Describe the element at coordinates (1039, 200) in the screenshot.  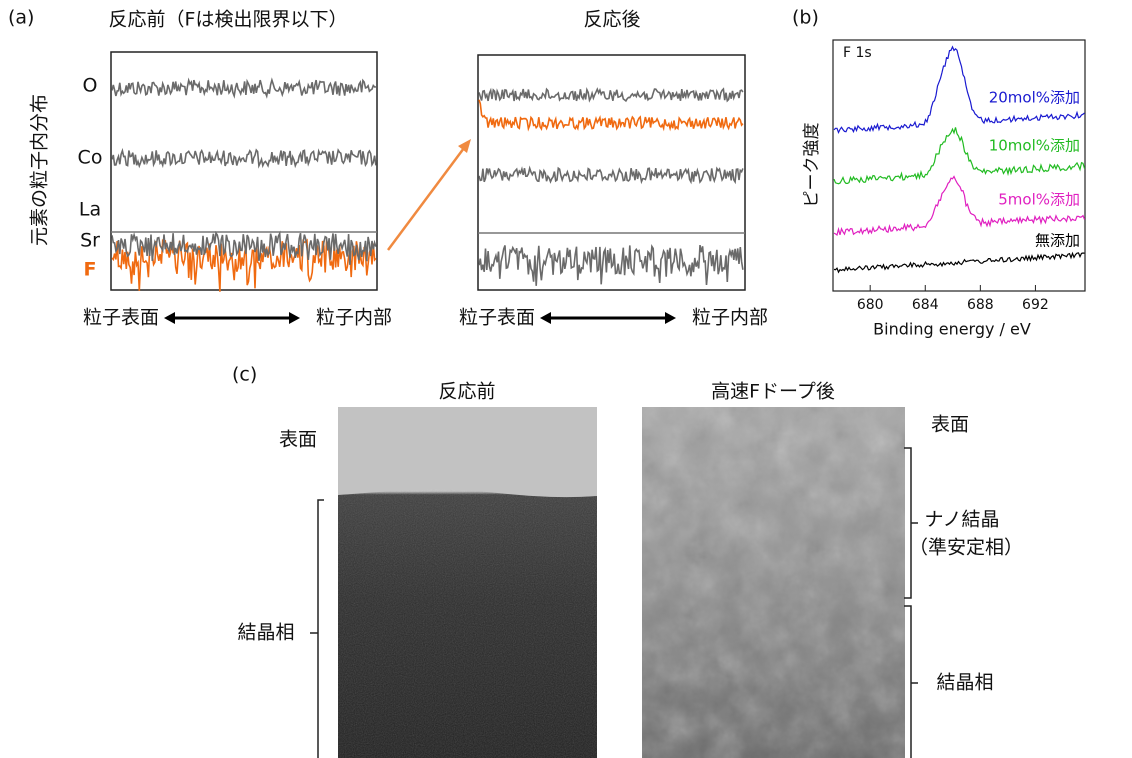
I see `series-label: 5mol%添加` at that location.